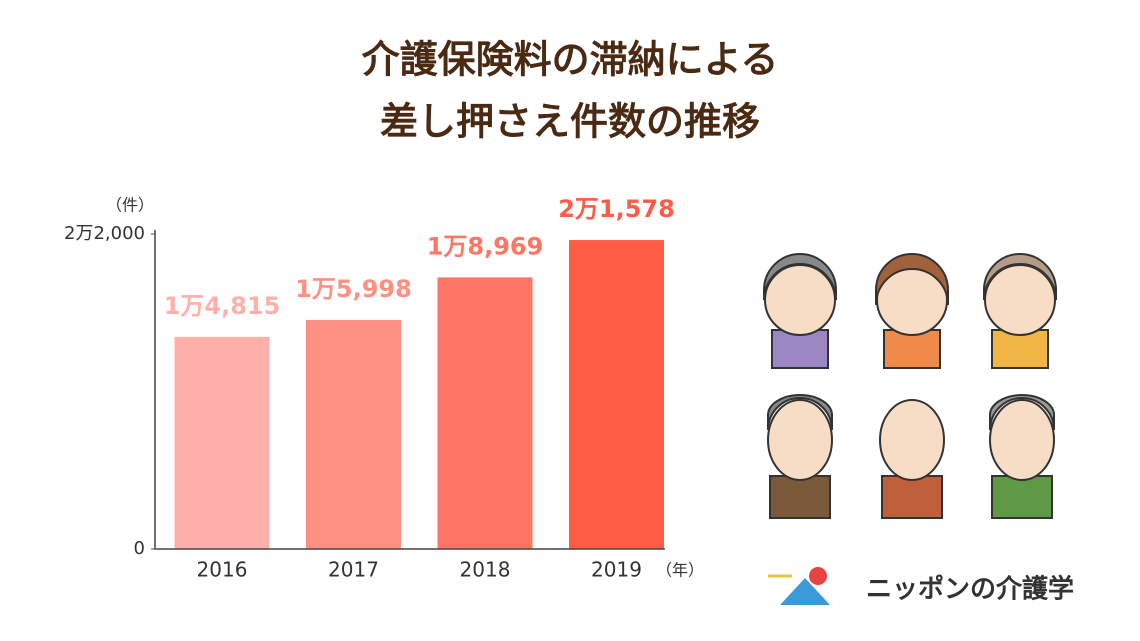 This screenshot has height=641, width=1140. Describe the element at coordinates (353, 289) in the screenshot. I see `value-label: 1万5,998` at that location.